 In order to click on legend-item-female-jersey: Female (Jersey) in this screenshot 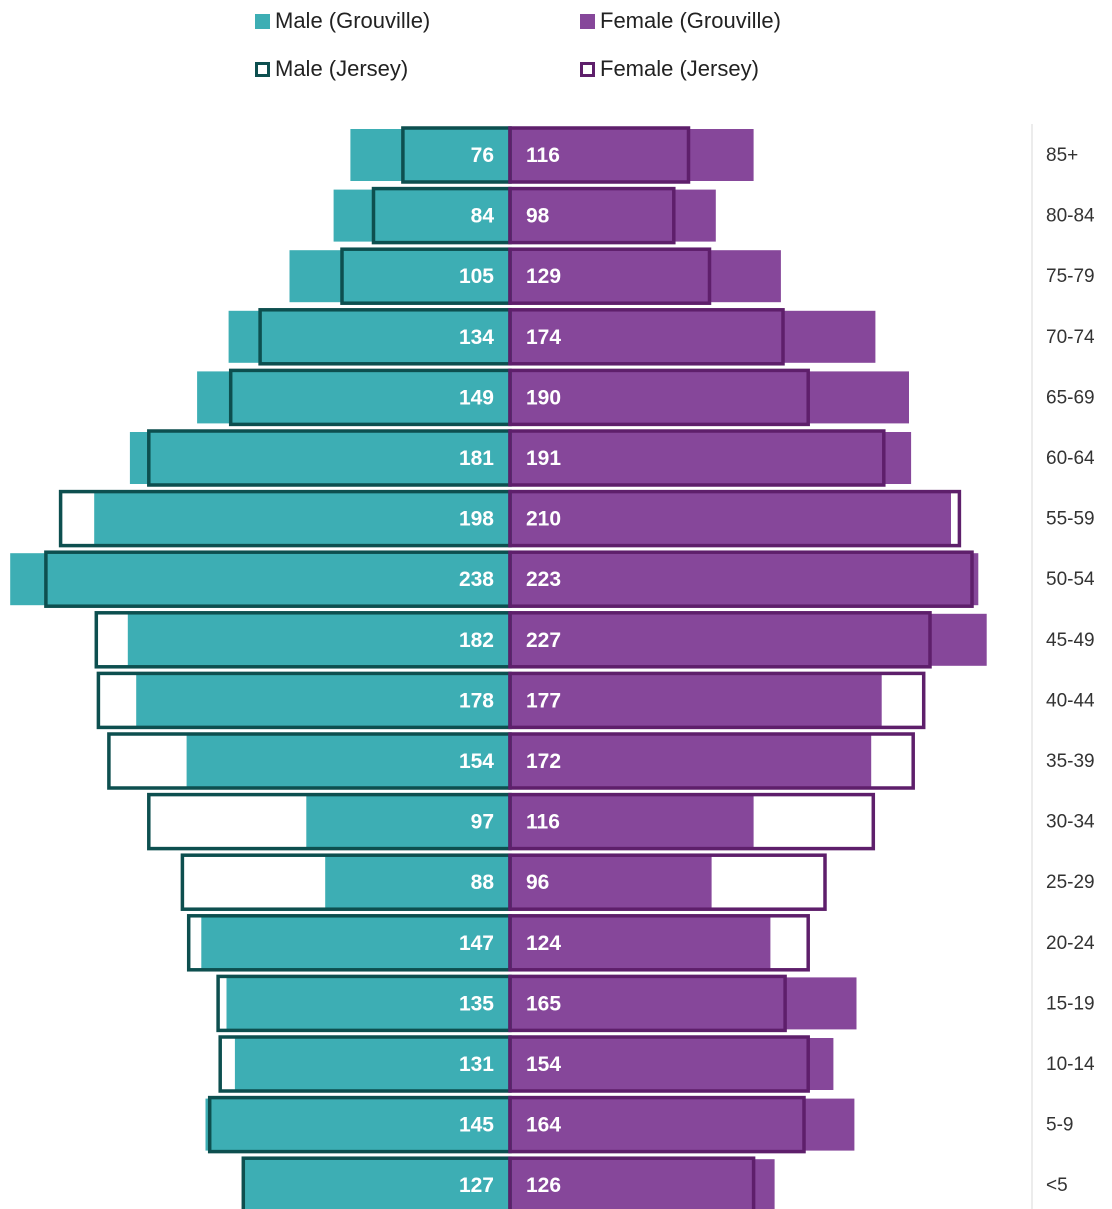, I will do `click(669, 69)`.